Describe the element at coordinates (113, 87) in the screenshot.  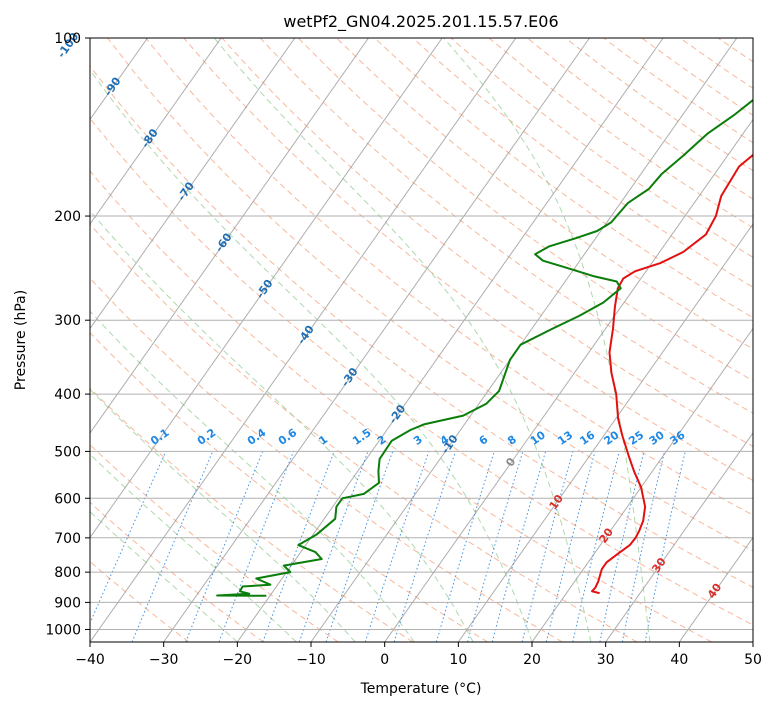
I see `isotherm-label: -90` at that location.